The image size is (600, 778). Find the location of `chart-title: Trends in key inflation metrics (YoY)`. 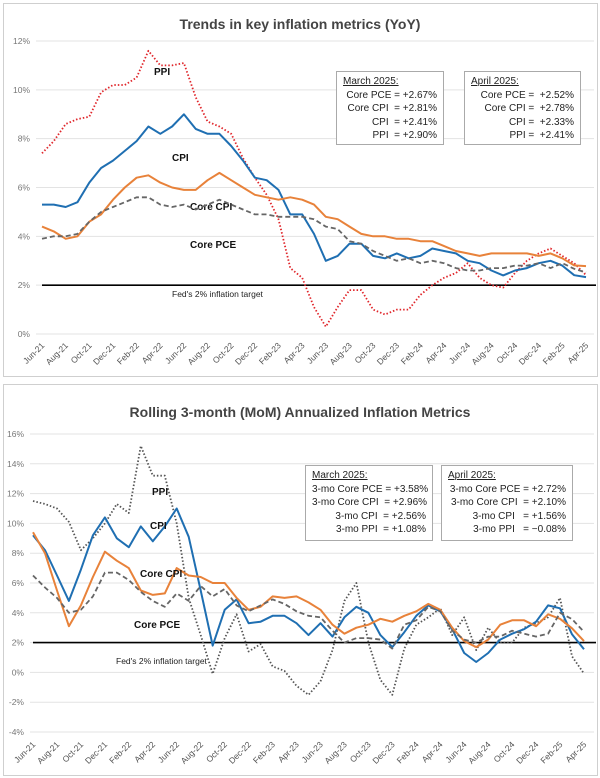

chart-title: Trends in key inflation metrics (YoY) is located at coordinates (300, 24).